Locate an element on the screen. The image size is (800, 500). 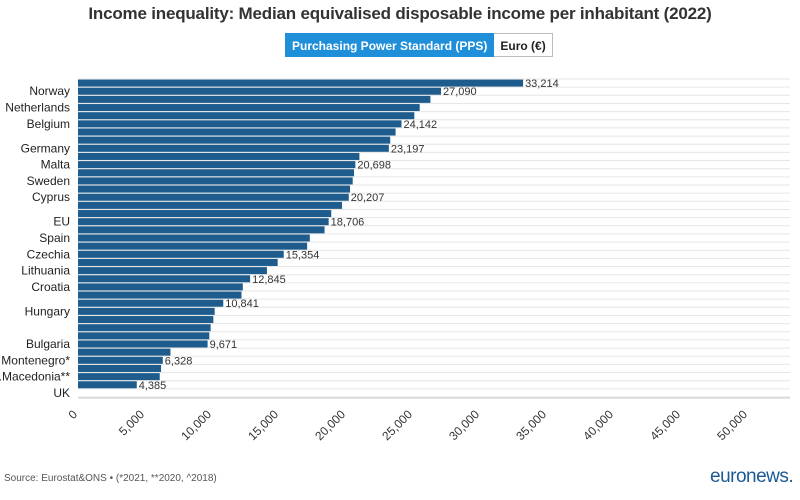
data-label: 33,214 is located at coordinates (542, 84).